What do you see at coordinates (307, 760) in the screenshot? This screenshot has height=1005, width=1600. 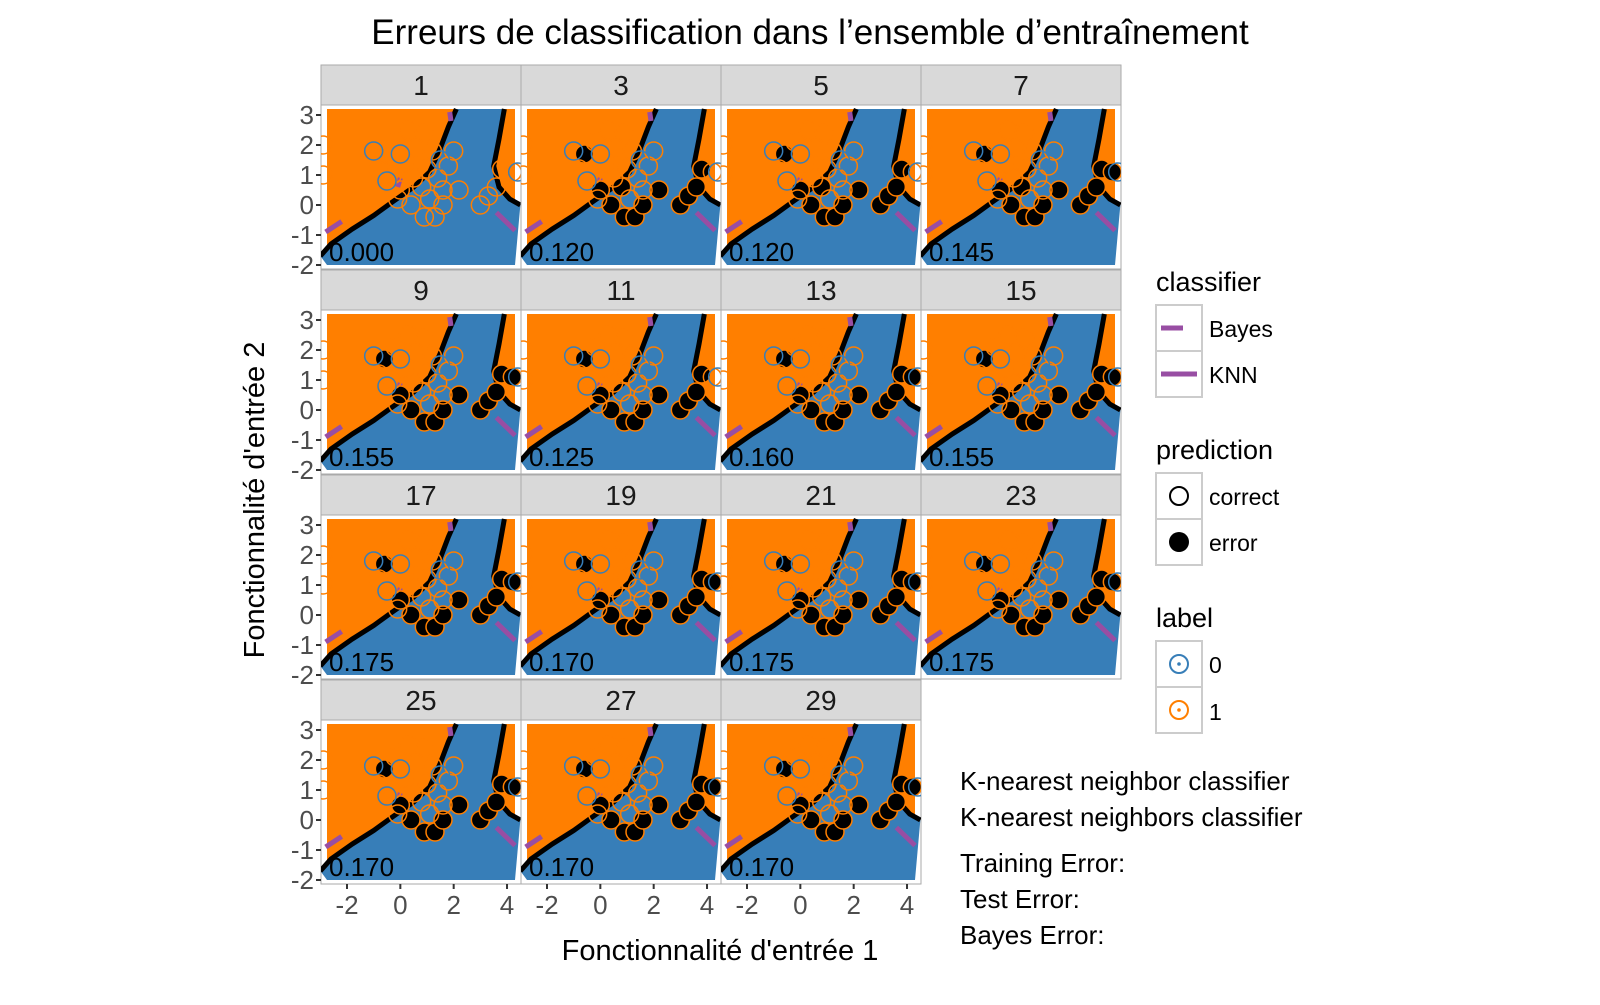 I see `y-tick-label: 2` at bounding box center [307, 760].